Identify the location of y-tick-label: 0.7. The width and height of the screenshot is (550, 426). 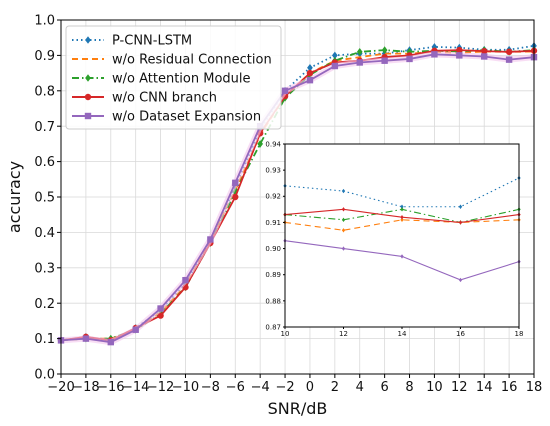
(44, 127).